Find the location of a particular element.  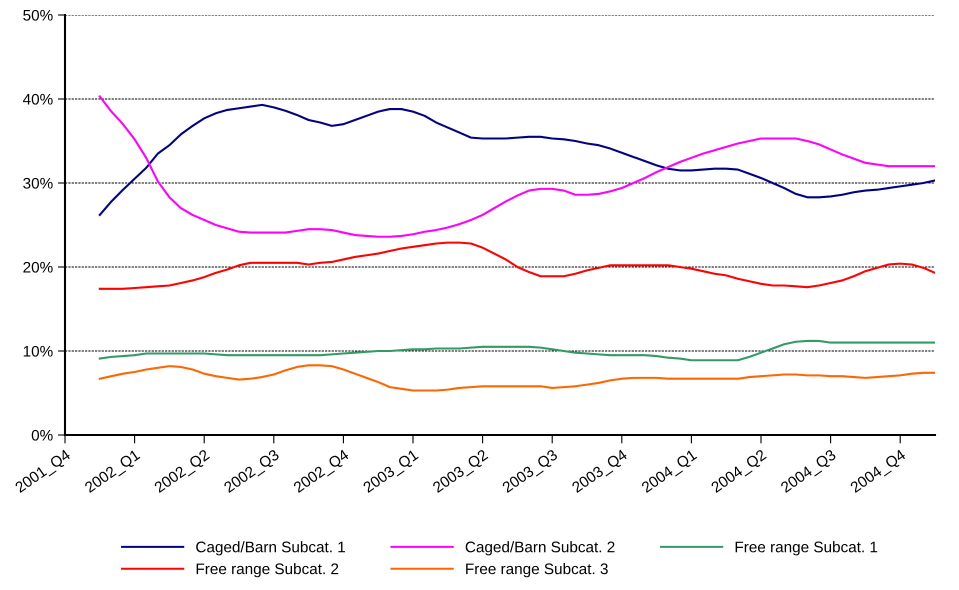

legend-label: Caged/Barn Subcat. 1 is located at coordinates (271, 548).